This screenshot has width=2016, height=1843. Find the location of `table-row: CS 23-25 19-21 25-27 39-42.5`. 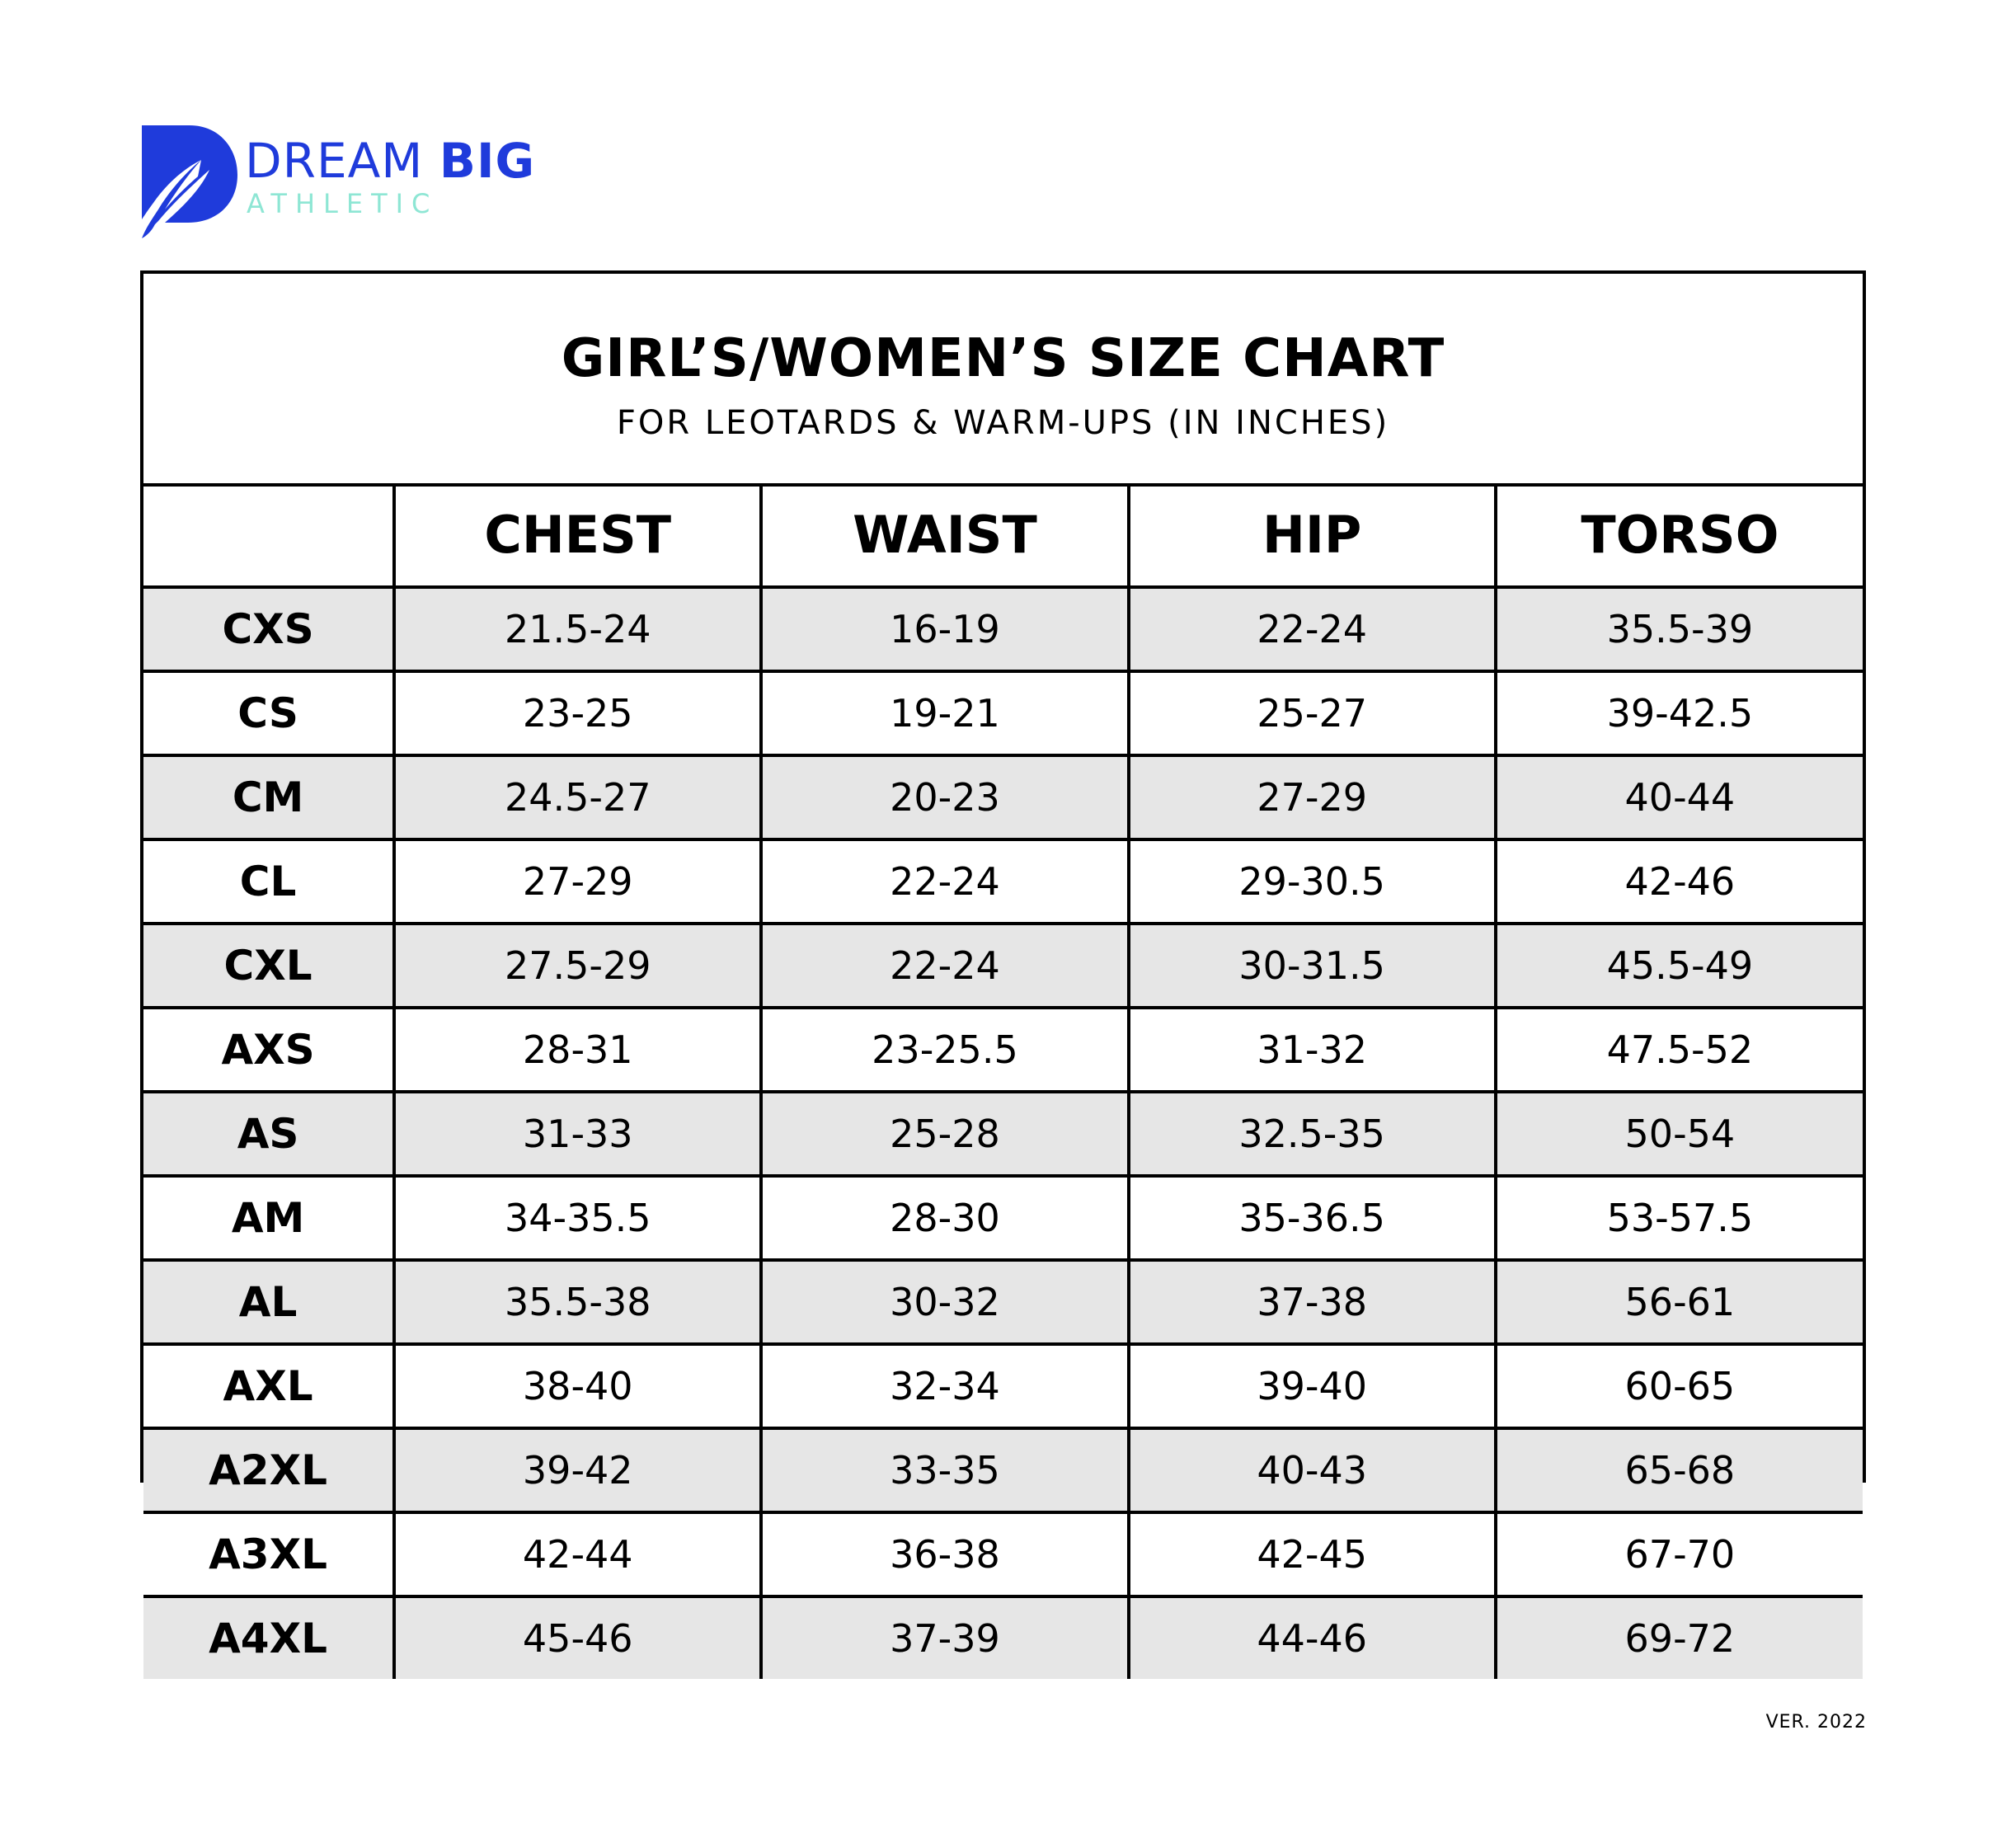

table-row: CS 23-25 19-21 25-27 39-42.5 is located at coordinates (1003, 713).